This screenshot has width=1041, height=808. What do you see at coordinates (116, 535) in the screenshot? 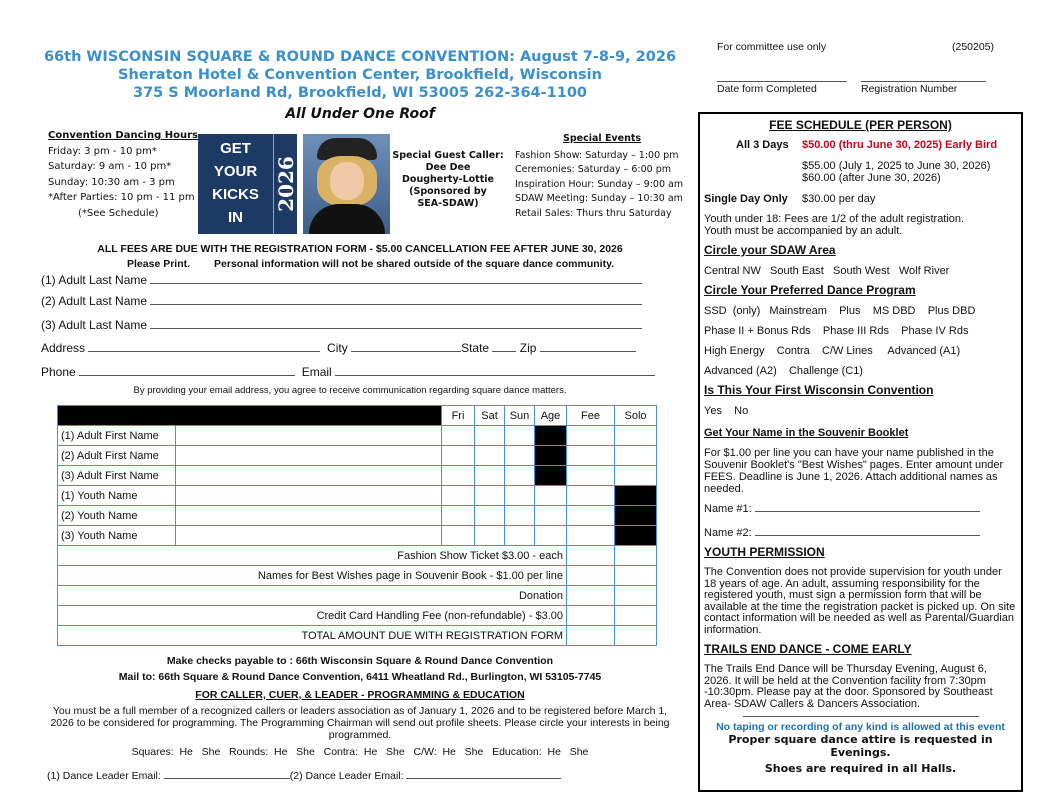
I see `row-label: (3) Youth Name` at bounding box center [116, 535].